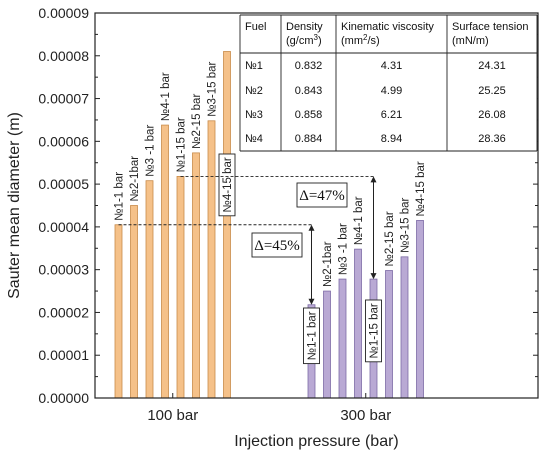 The image size is (550, 456). I want to click on table-cell: 28.36, so click(492, 139).